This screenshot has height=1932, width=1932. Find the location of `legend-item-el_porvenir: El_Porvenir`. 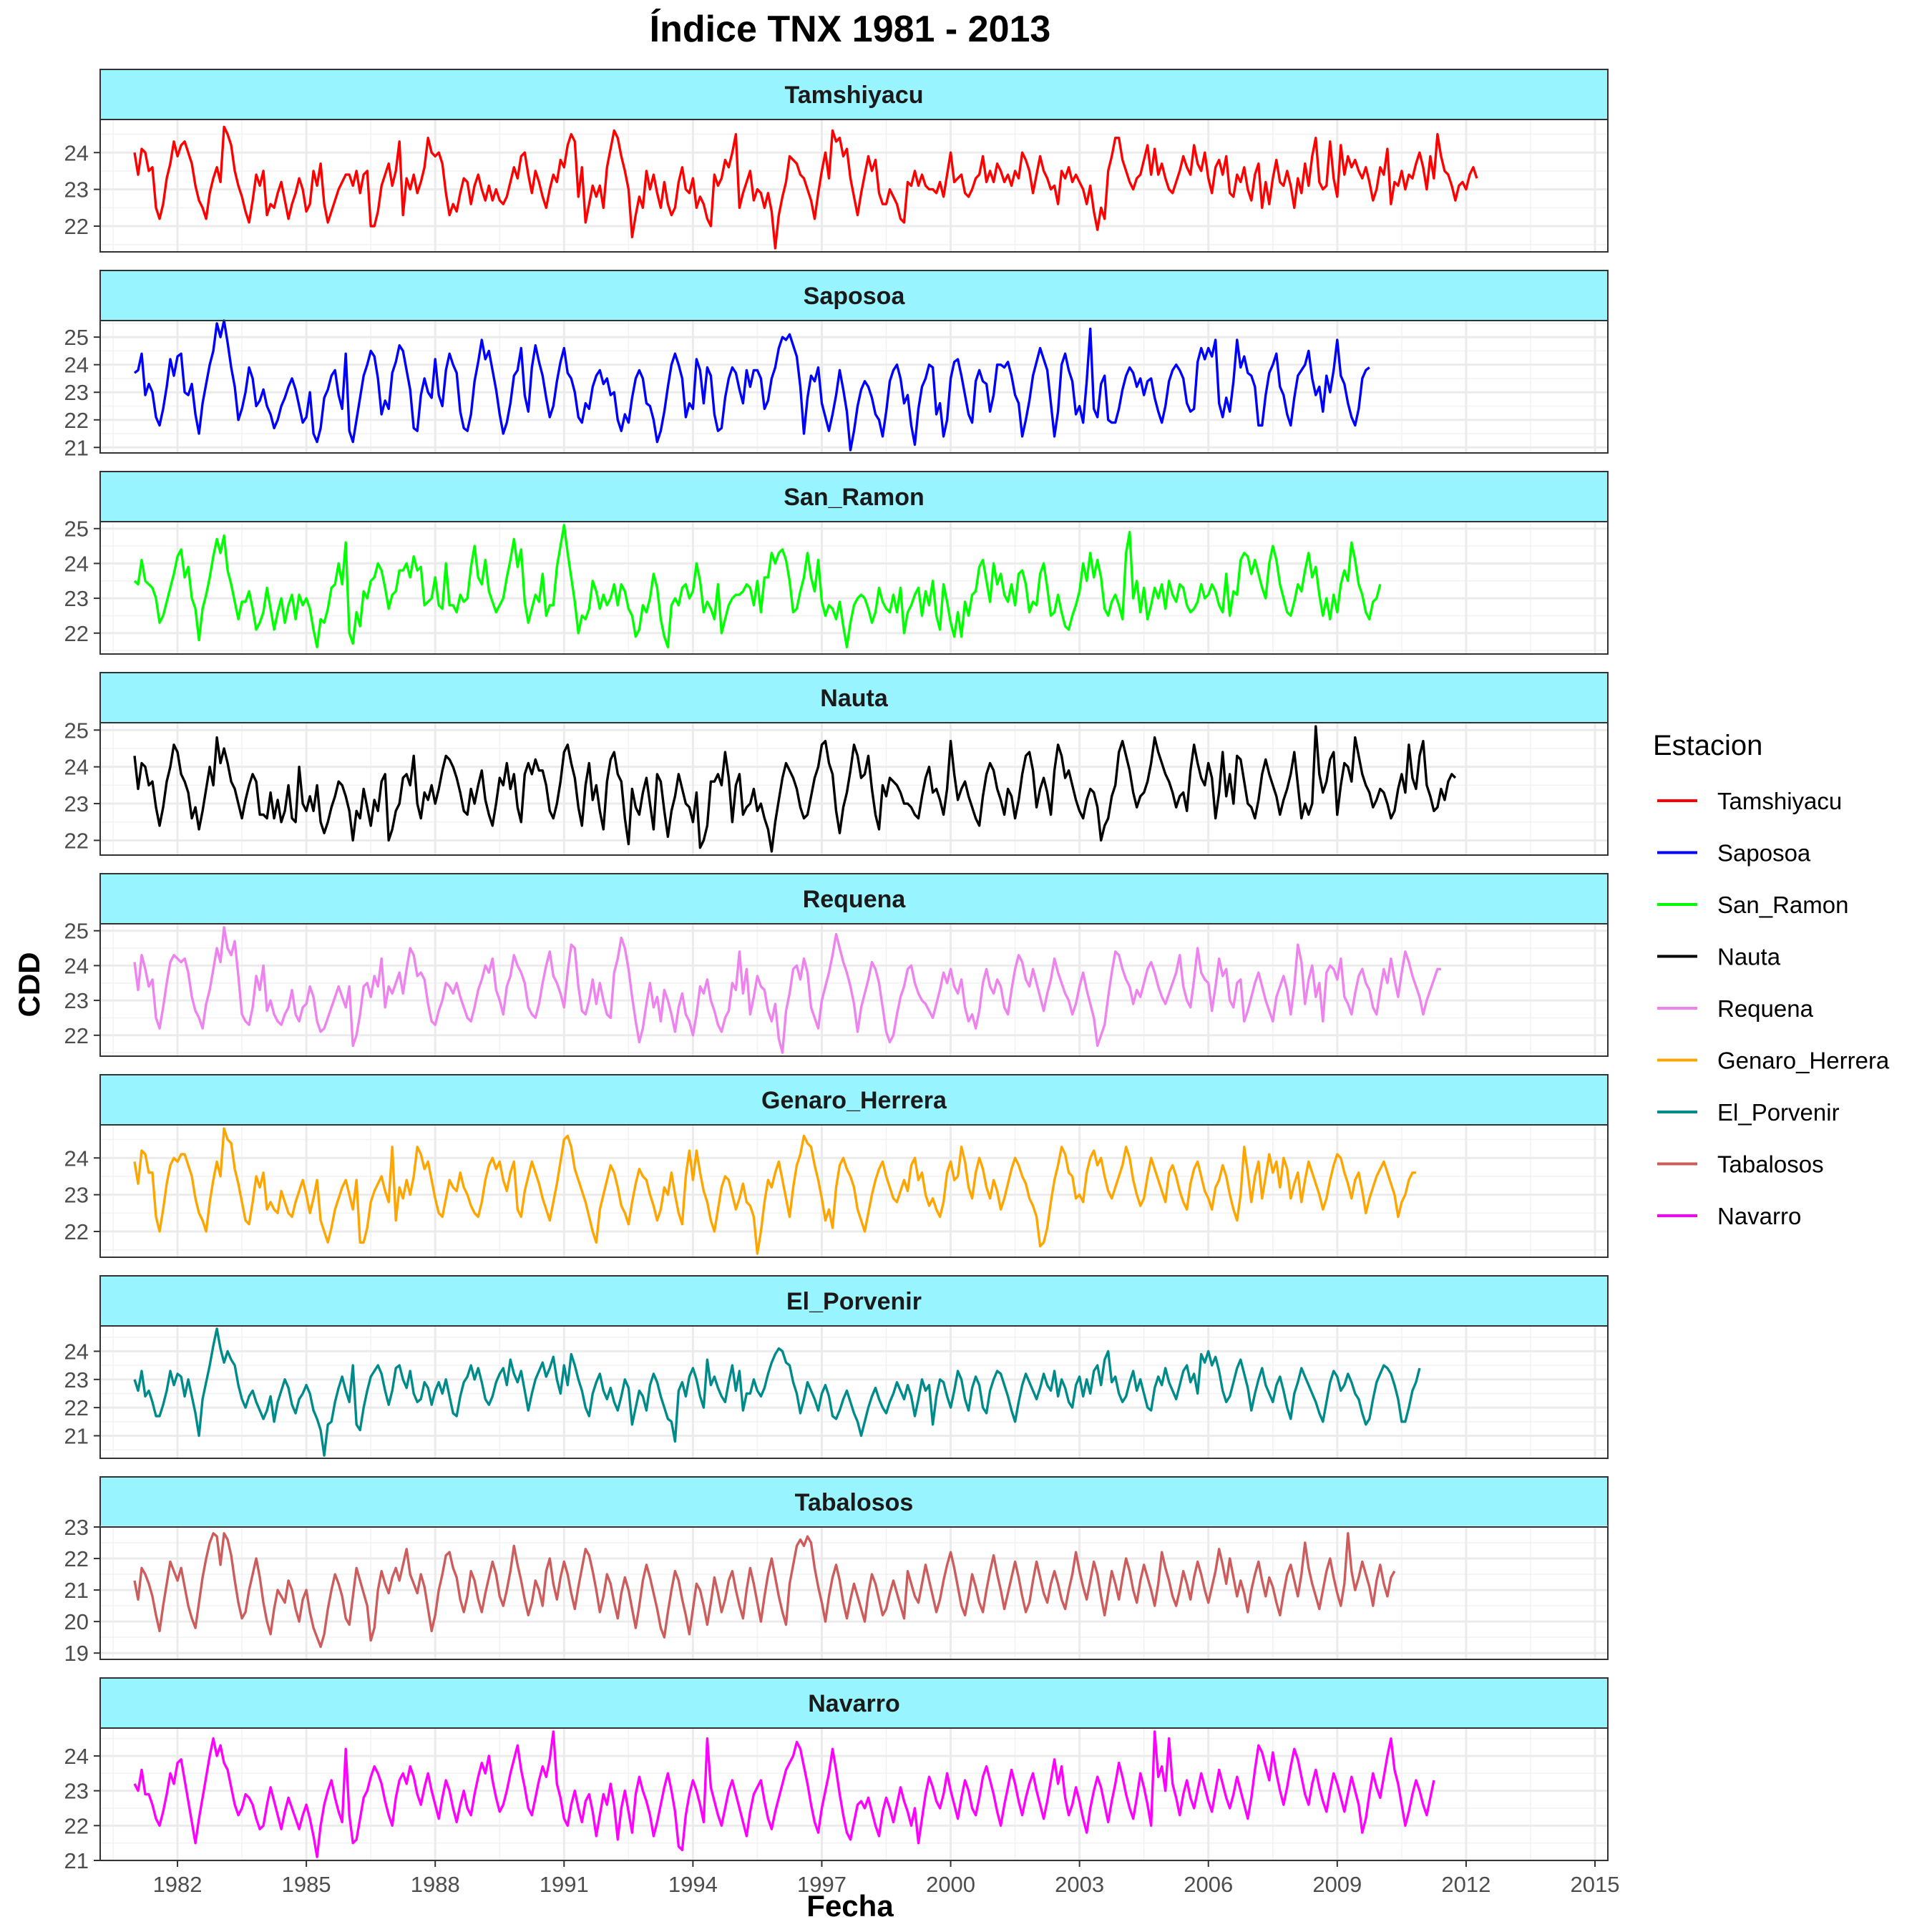

legend-item-el_porvenir: El_Porvenir is located at coordinates (1748, 1112).